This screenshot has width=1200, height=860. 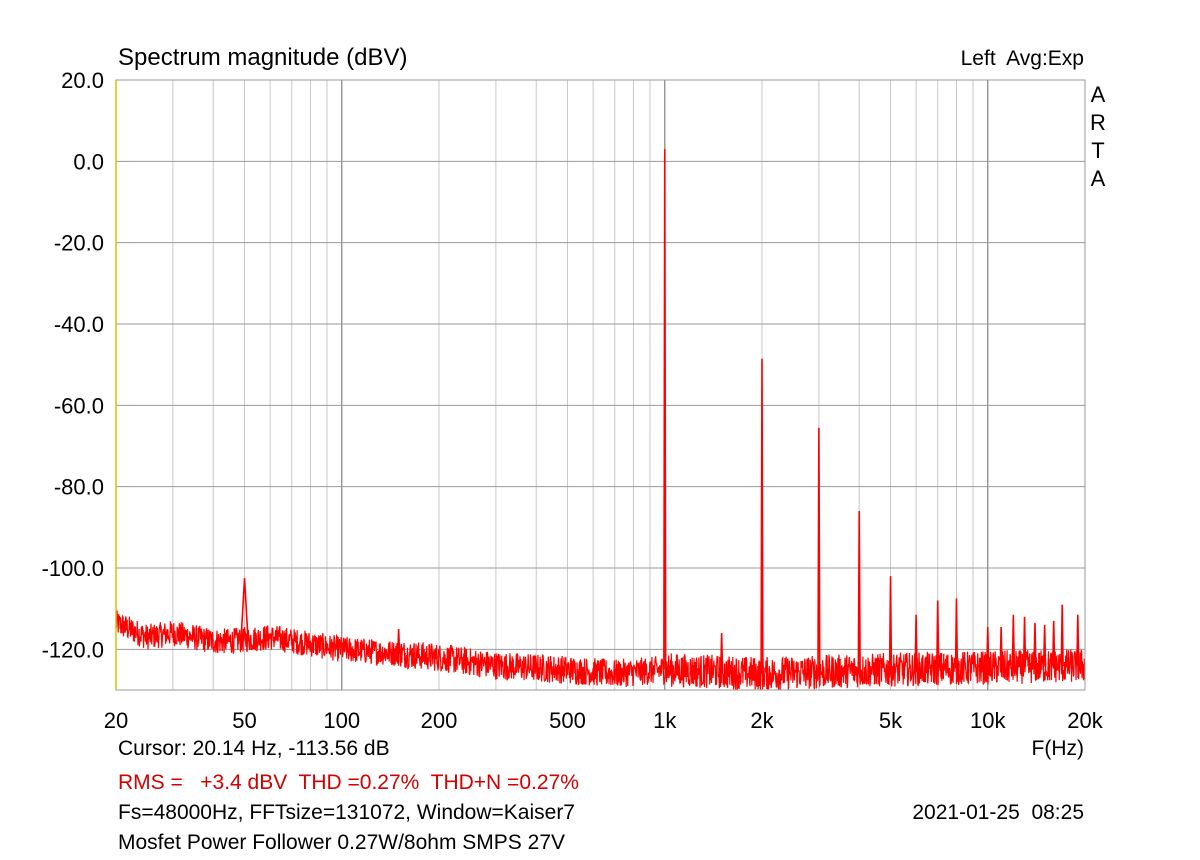 What do you see at coordinates (244, 720) in the screenshot?
I see `x-tick-label: 50` at bounding box center [244, 720].